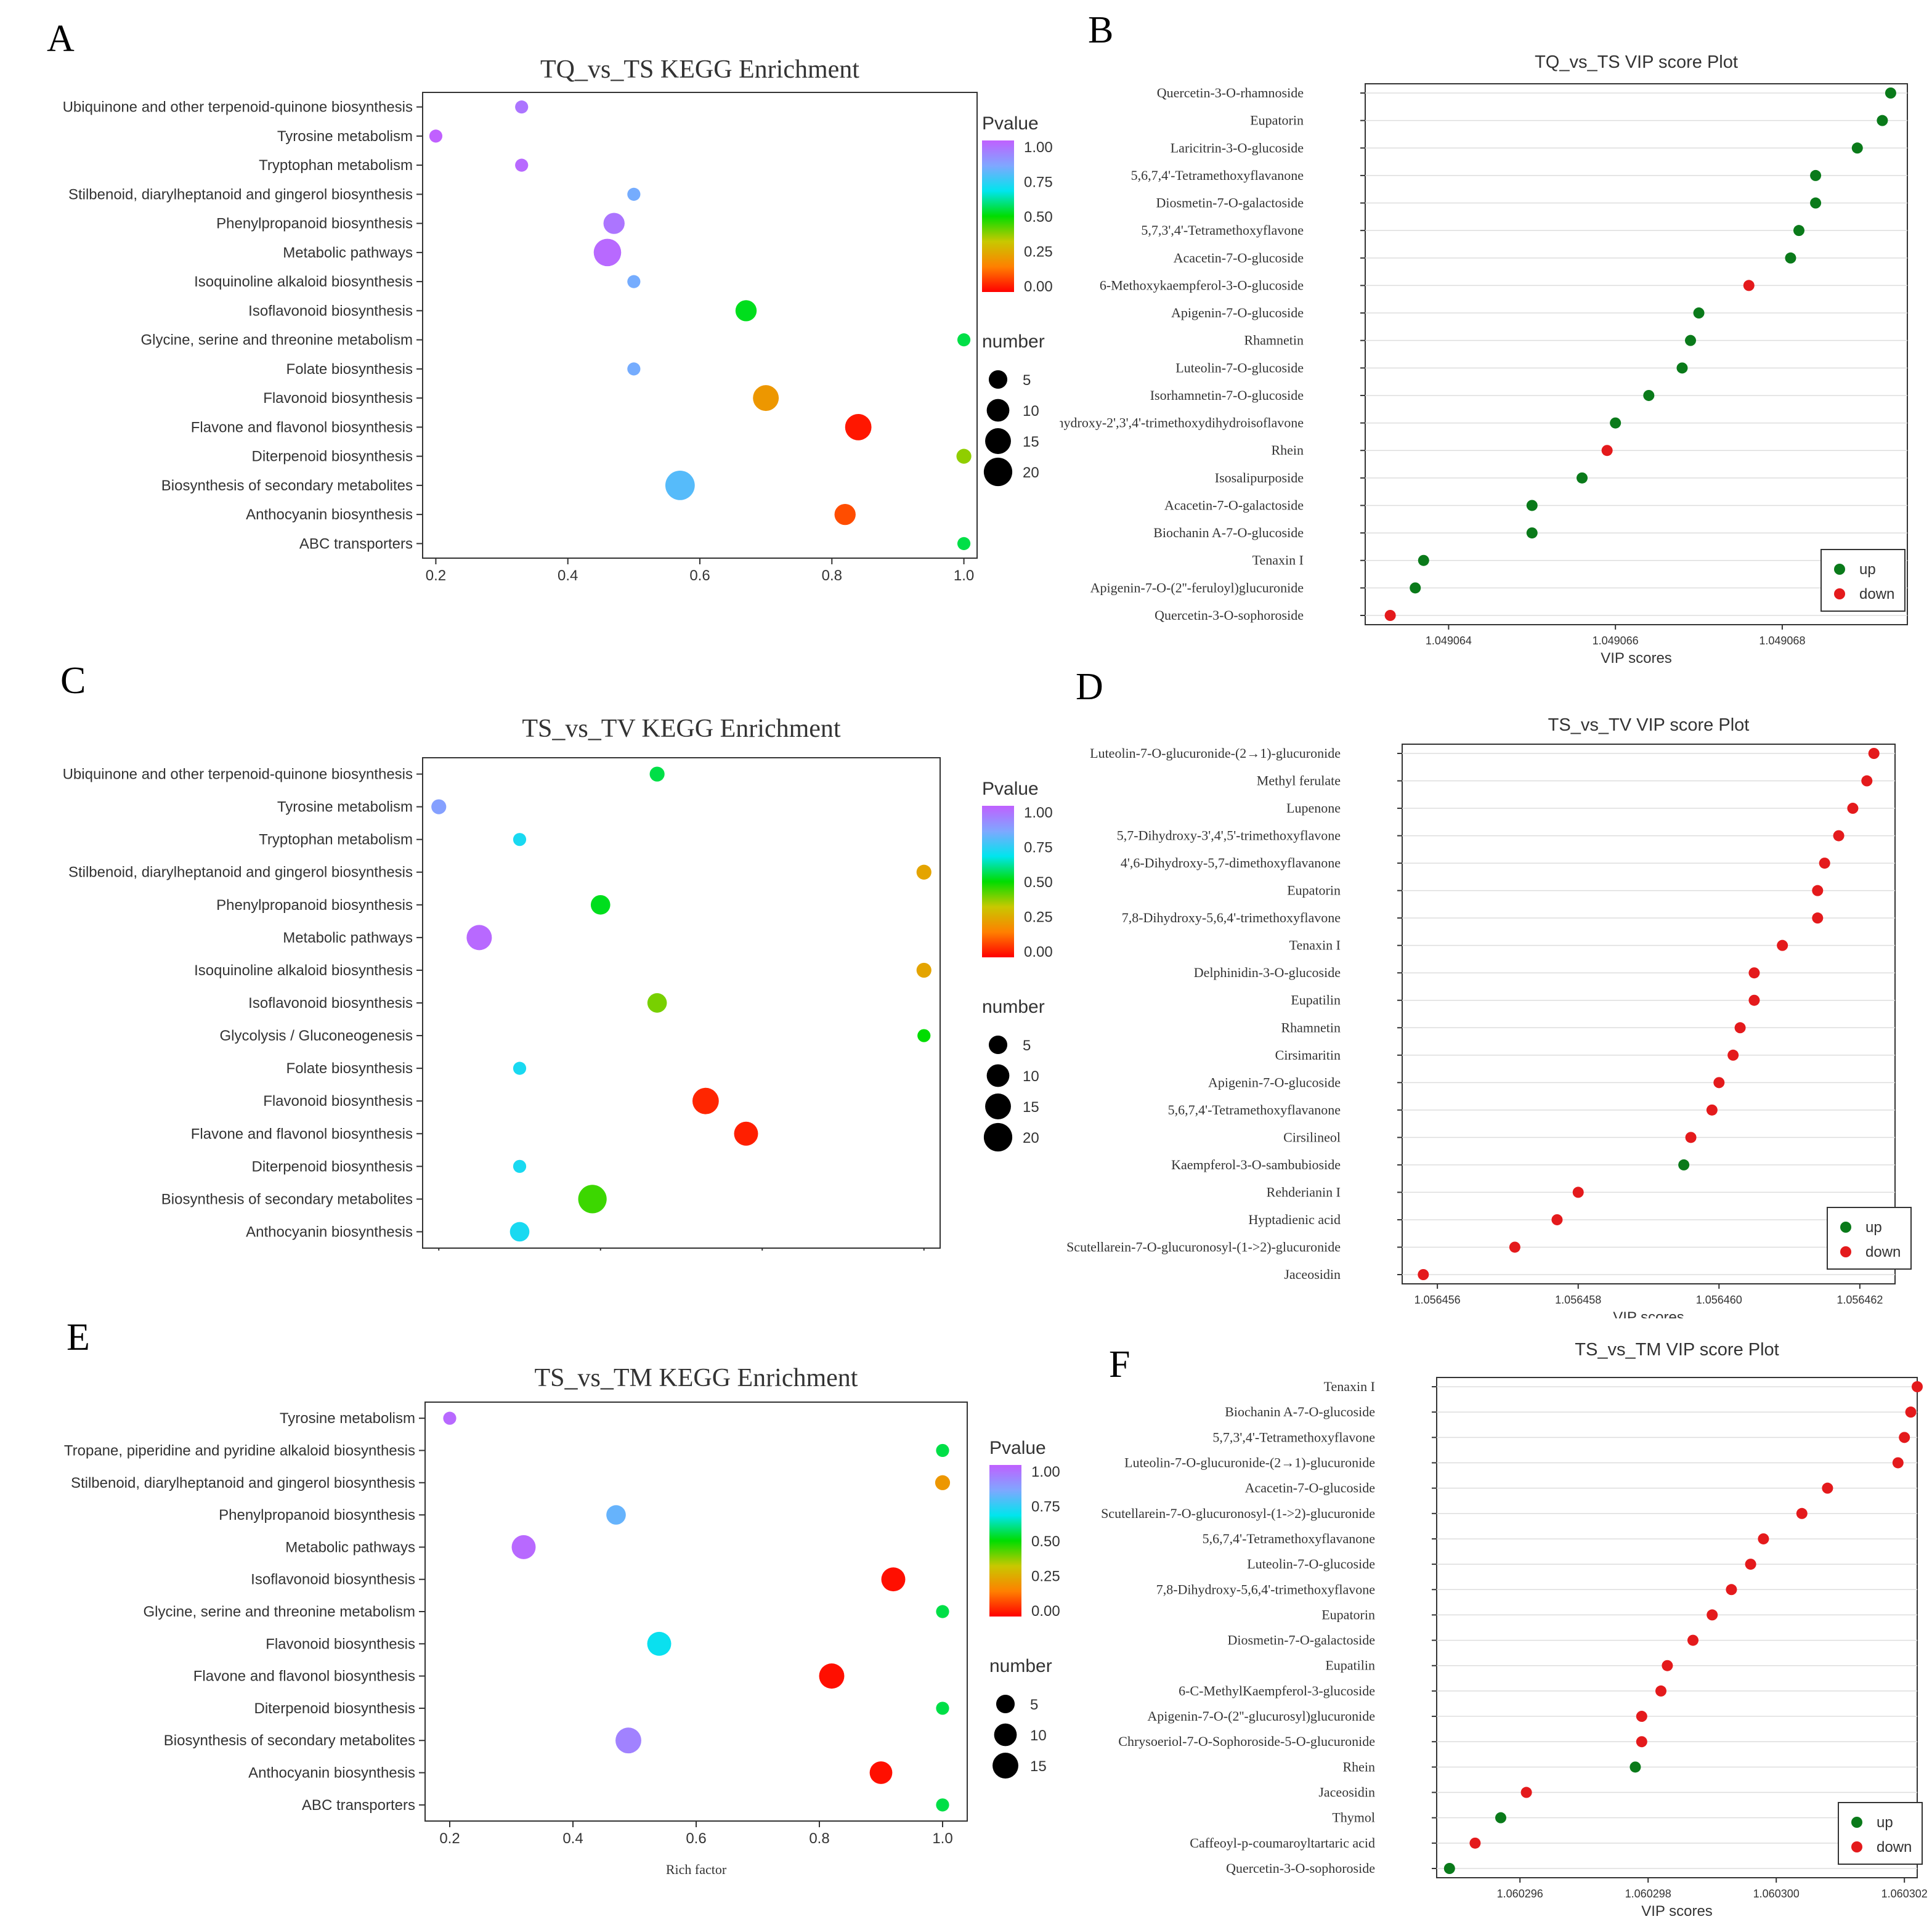  What do you see at coordinates (1299, 781) in the screenshot?
I see `compound-label: Methyl ferulate` at bounding box center [1299, 781].